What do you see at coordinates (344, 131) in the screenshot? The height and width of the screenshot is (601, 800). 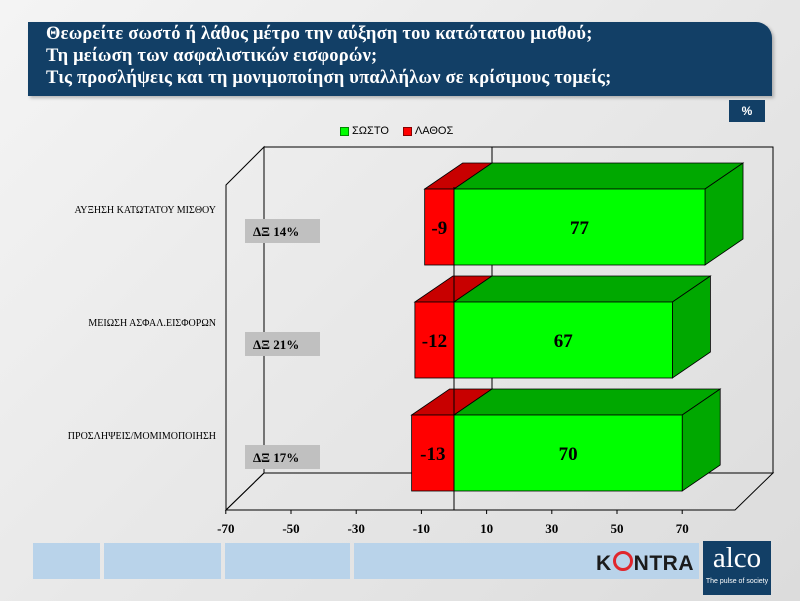 I see `legend-swatch-correct` at bounding box center [344, 131].